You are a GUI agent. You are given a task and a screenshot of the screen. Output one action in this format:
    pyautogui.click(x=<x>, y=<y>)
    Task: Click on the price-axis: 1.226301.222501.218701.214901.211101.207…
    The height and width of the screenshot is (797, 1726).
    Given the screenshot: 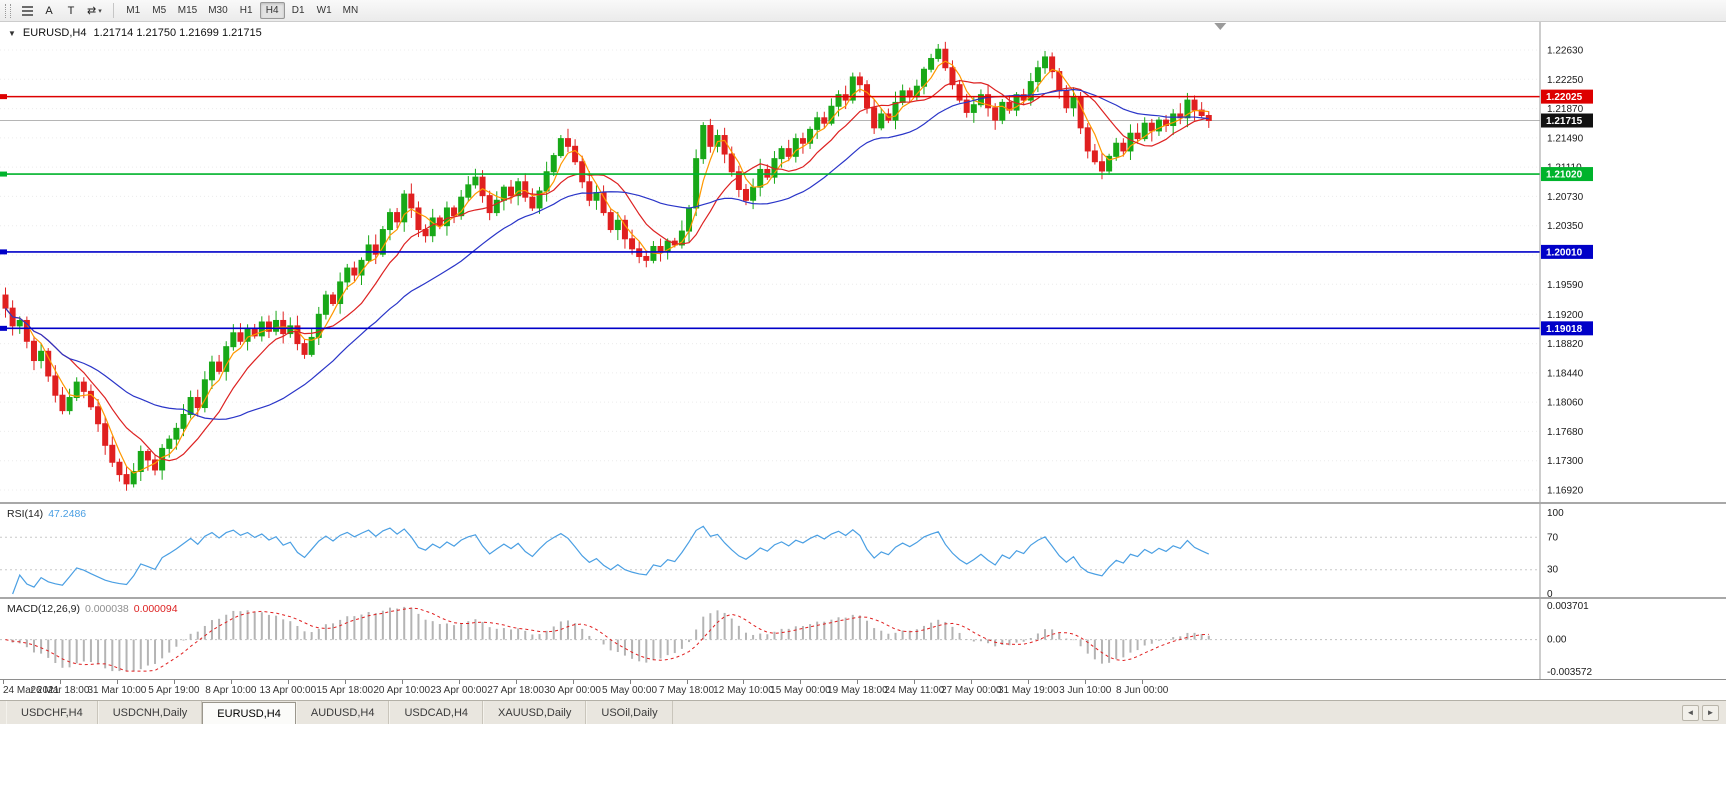 What is the action you would take?
    pyautogui.click(x=1566, y=262)
    